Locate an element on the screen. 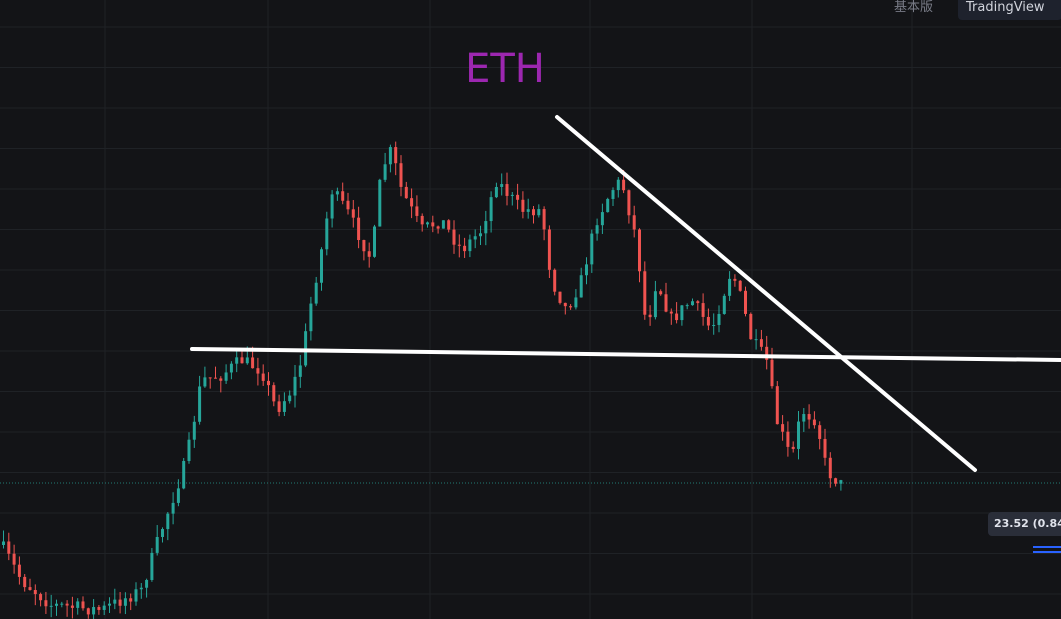  basic-button: 基本版 is located at coordinates (914, 7).